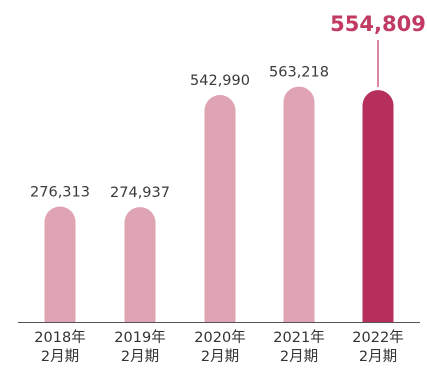 The height and width of the screenshot is (369, 427). I want to click on x-label-0-period: 2月期, so click(60, 356).